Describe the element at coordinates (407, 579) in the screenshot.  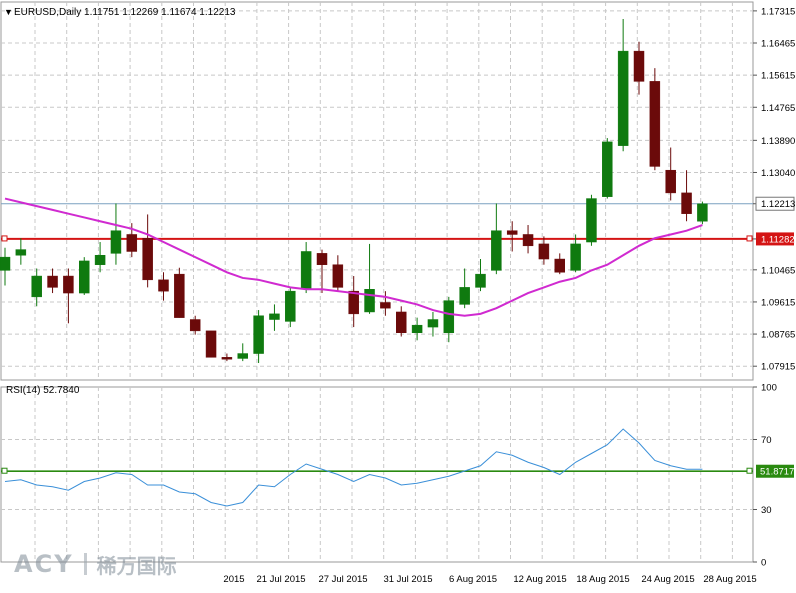
I see `date-axis-label: 31 Jul 2015` at that location.